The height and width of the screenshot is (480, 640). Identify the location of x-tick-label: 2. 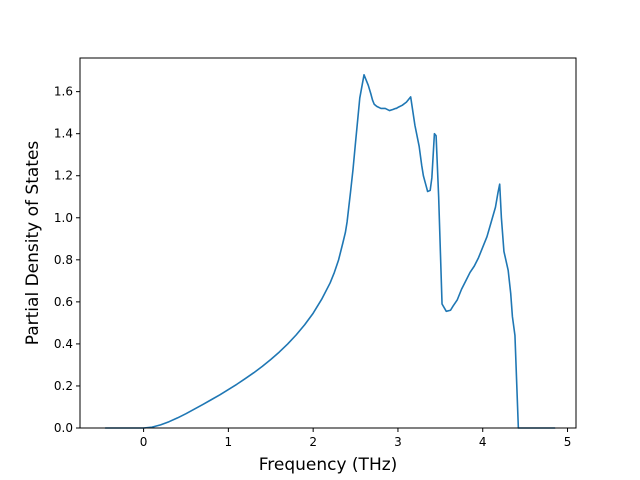
(313, 442).